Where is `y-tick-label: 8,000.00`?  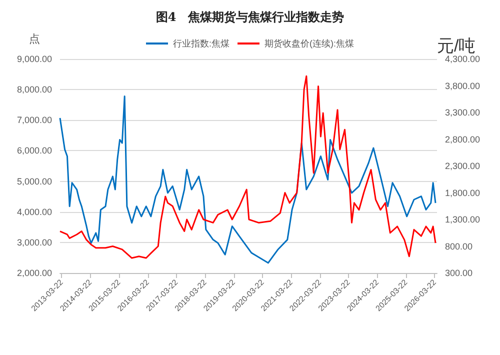 y-tick-label: 8,000.00 is located at coordinates (34, 89).